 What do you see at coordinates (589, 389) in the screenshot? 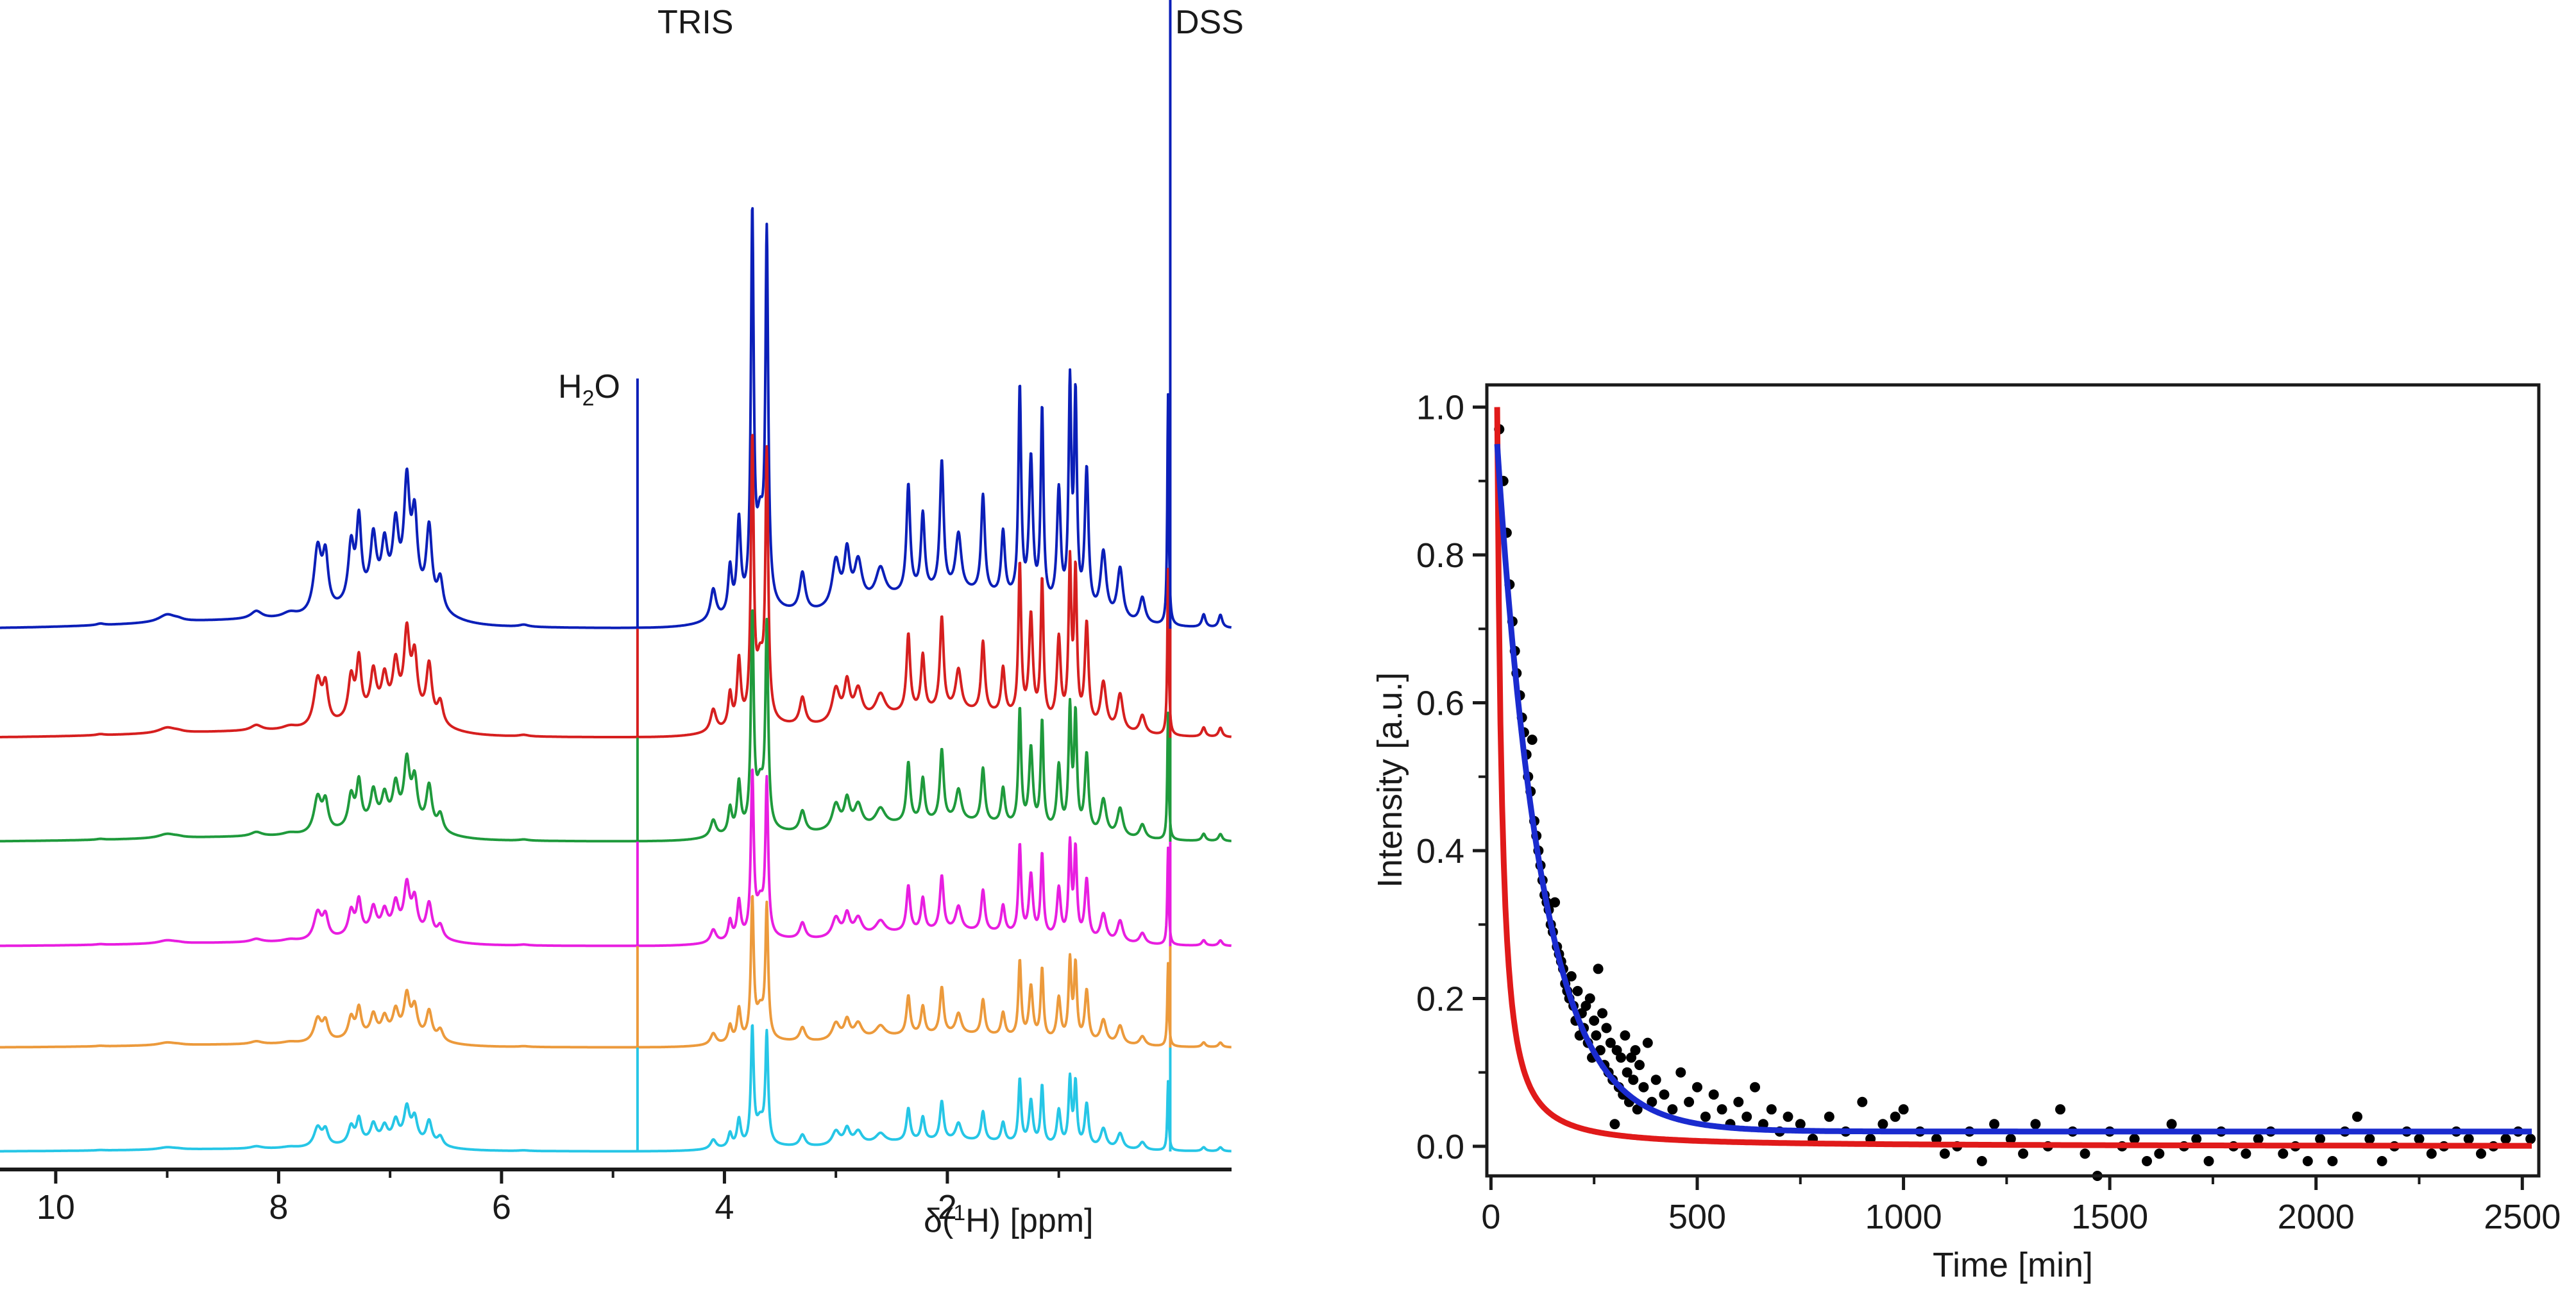
I see `h2o-label: H2O` at bounding box center [589, 389].